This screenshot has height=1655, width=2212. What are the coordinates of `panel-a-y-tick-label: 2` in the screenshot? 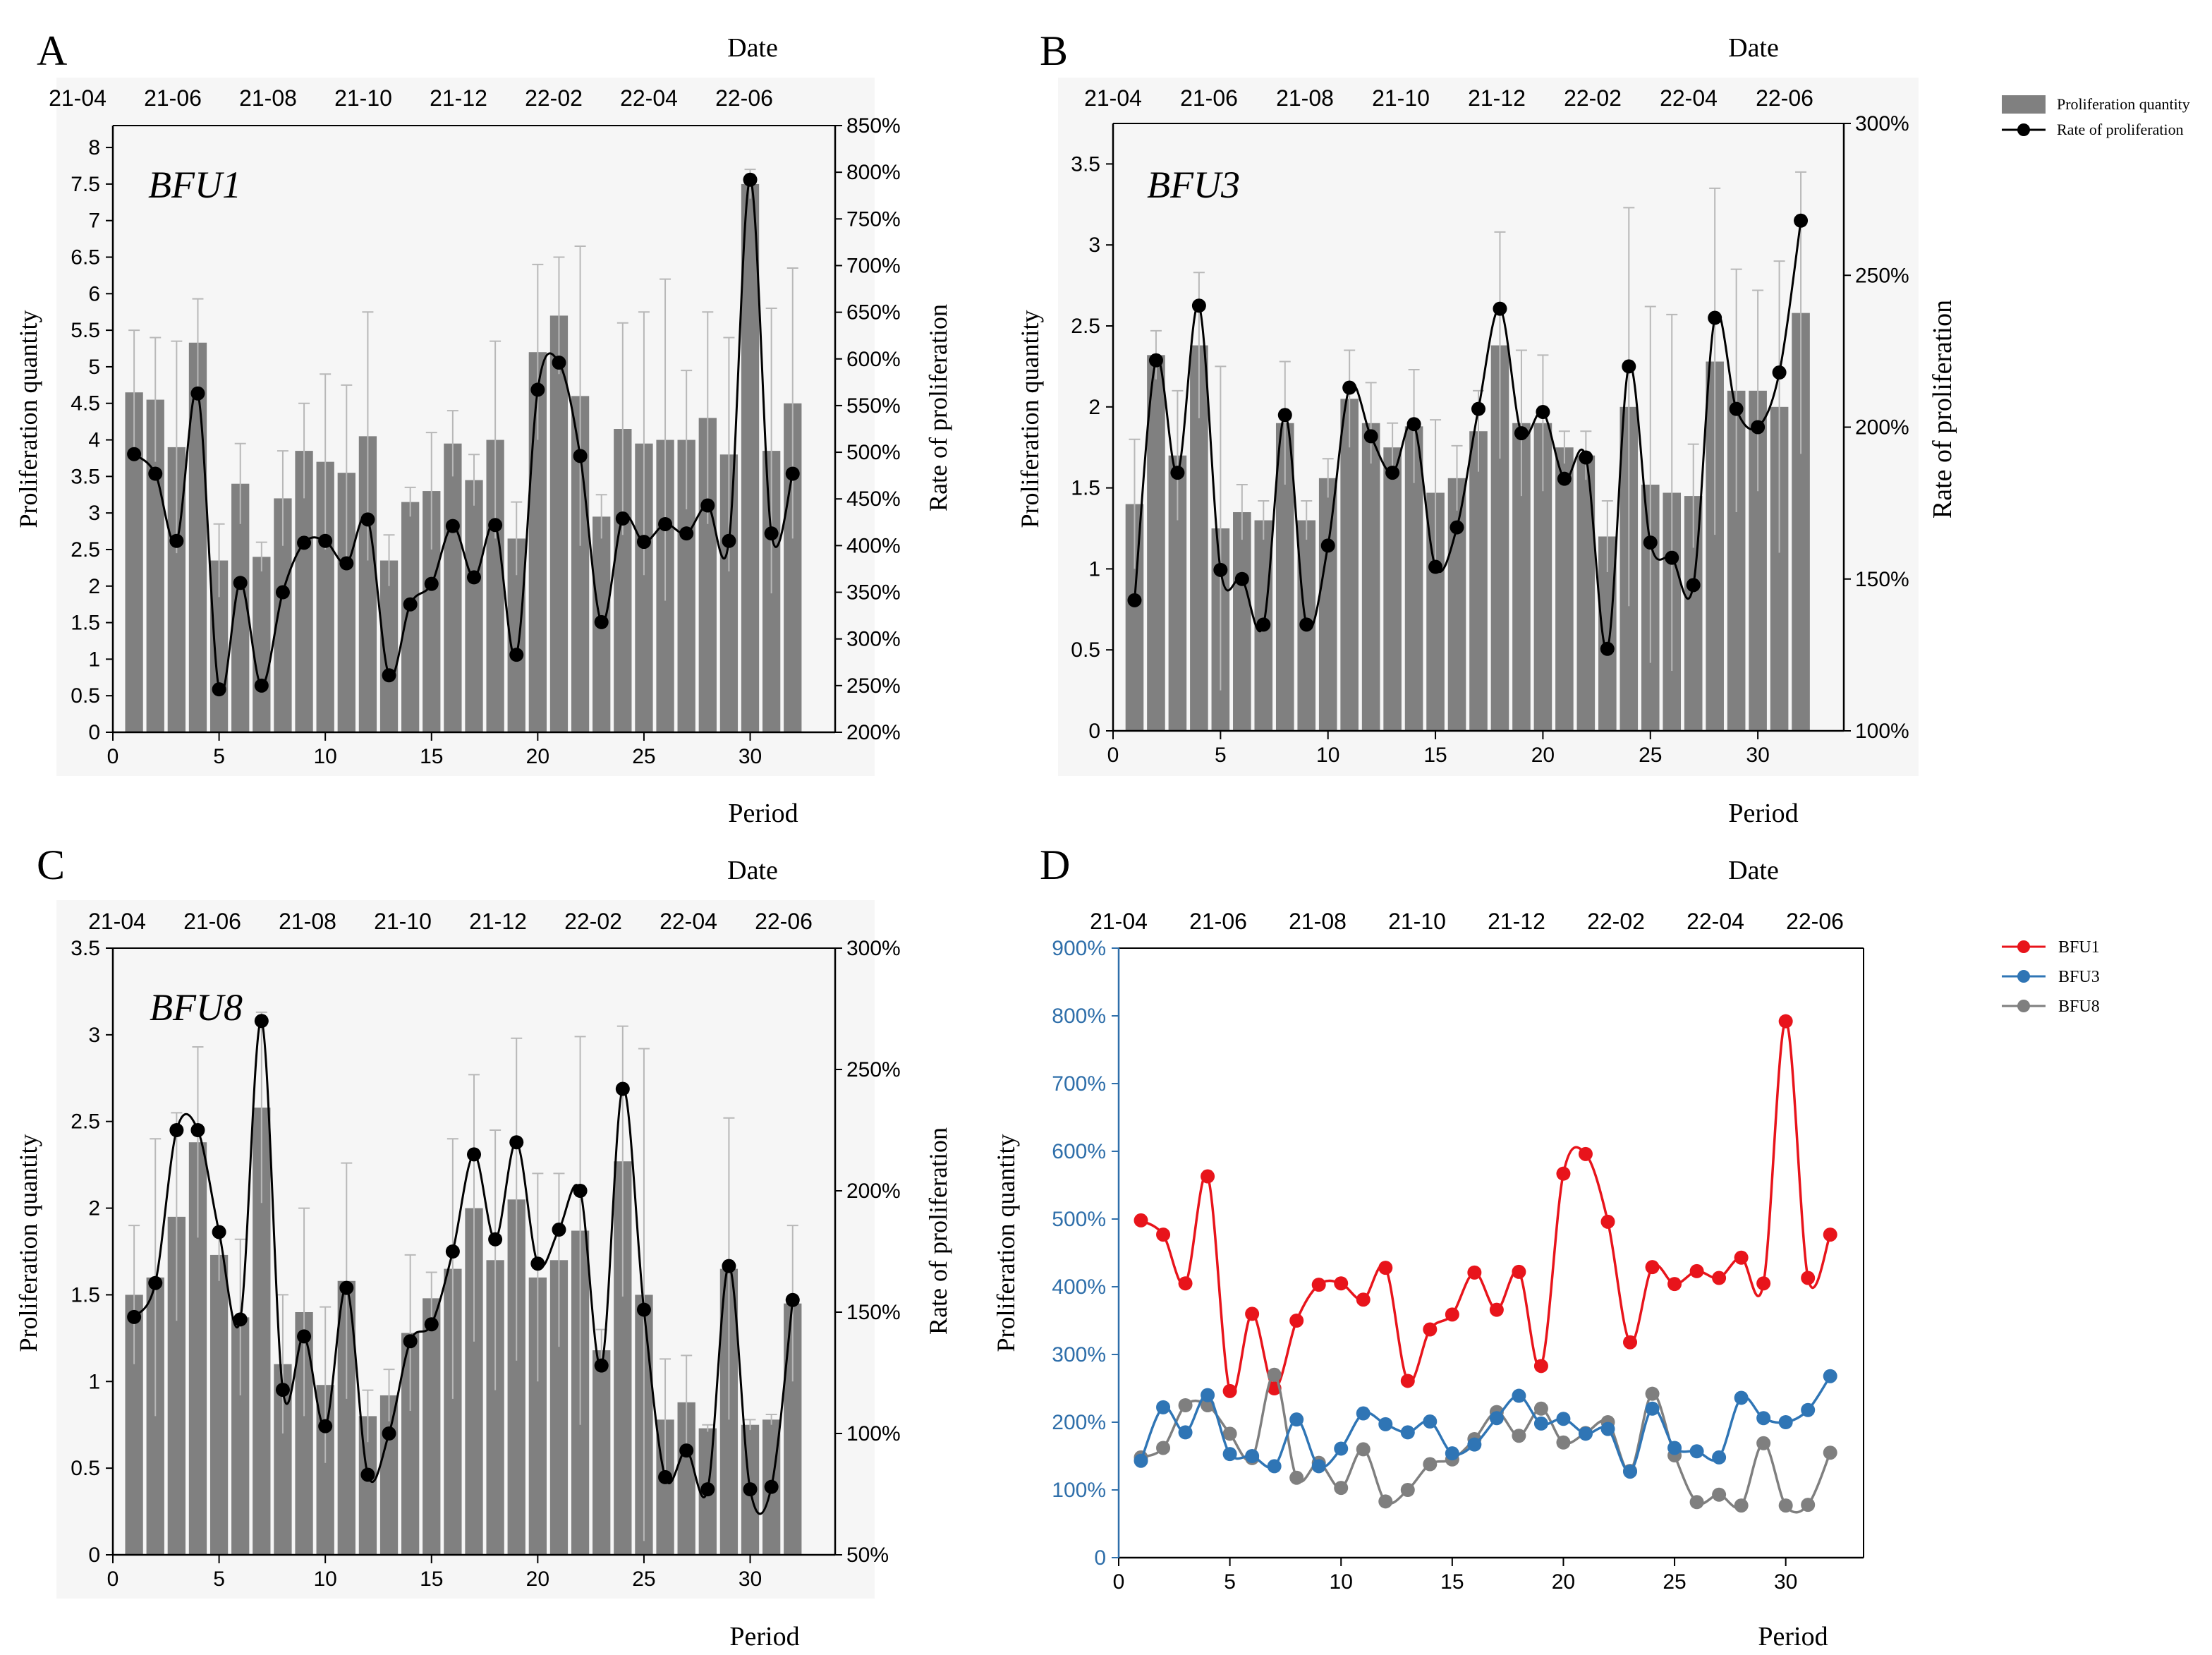 It's located at (94, 586).